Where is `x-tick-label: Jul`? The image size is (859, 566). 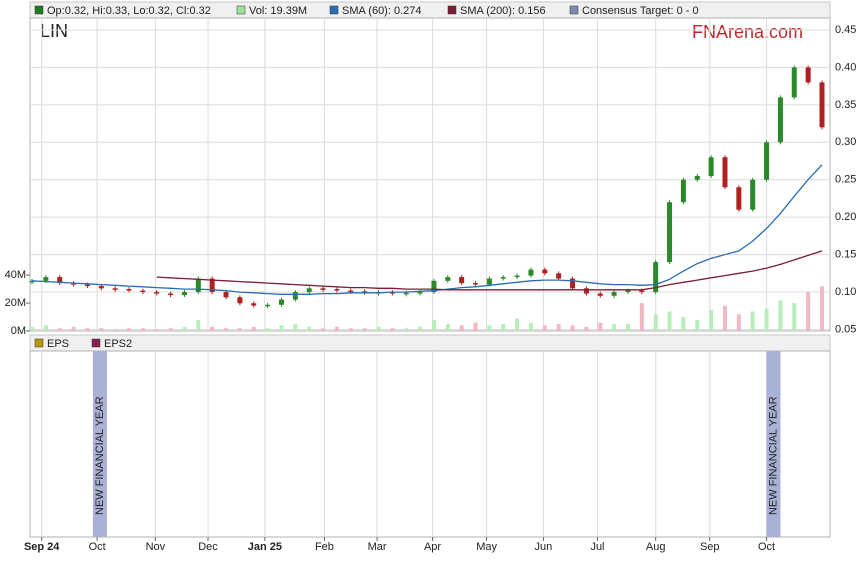
x-tick-label: Jul is located at coordinates (597, 547).